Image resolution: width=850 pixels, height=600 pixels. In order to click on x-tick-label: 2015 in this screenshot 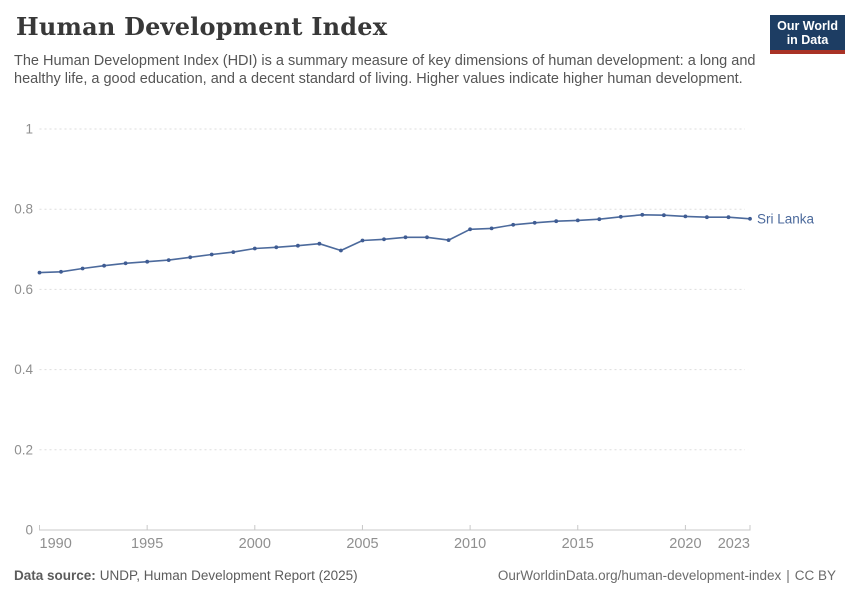, I will do `click(578, 544)`.